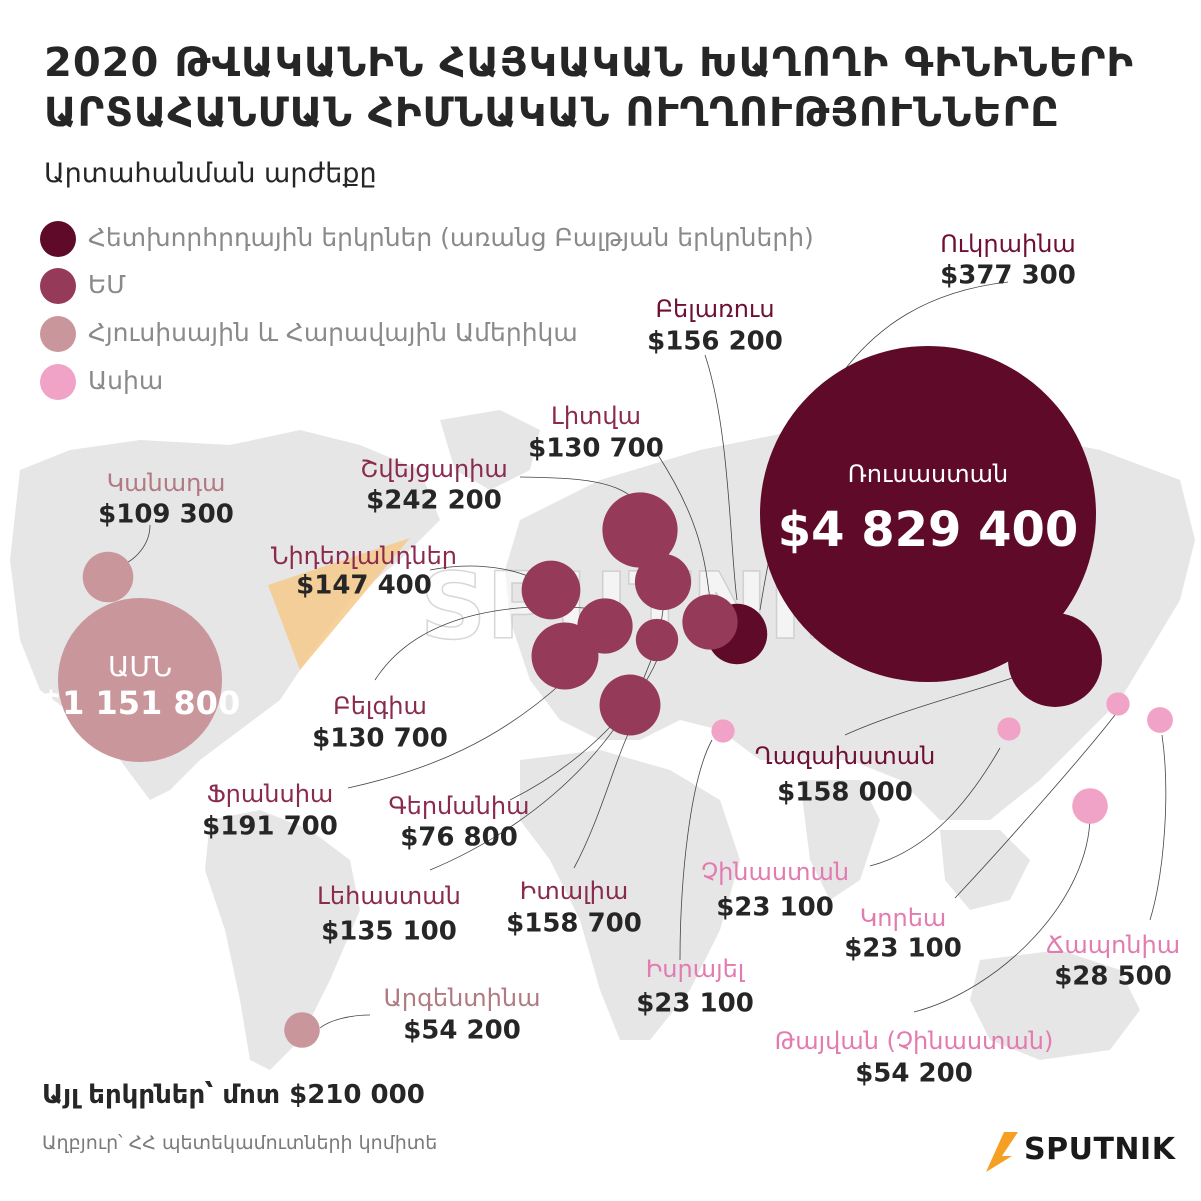 This screenshot has width=1201, height=1201. Describe the element at coordinates (1113, 977) in the screenshot. I see `value-label-16: $28 500` at that location.